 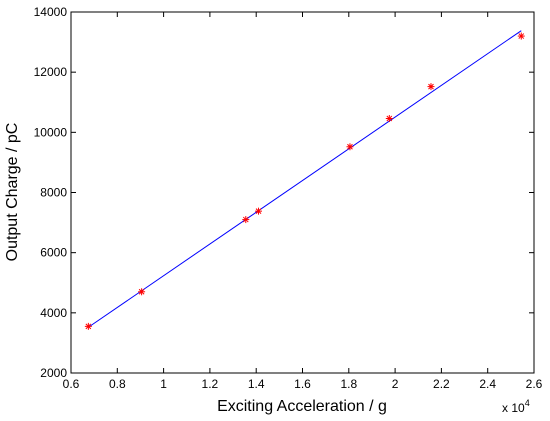 What do you see at coordinates (210, 384) in the screenshot?
I see `x-tick-label: 1.2` at bounding box center [210, 384].